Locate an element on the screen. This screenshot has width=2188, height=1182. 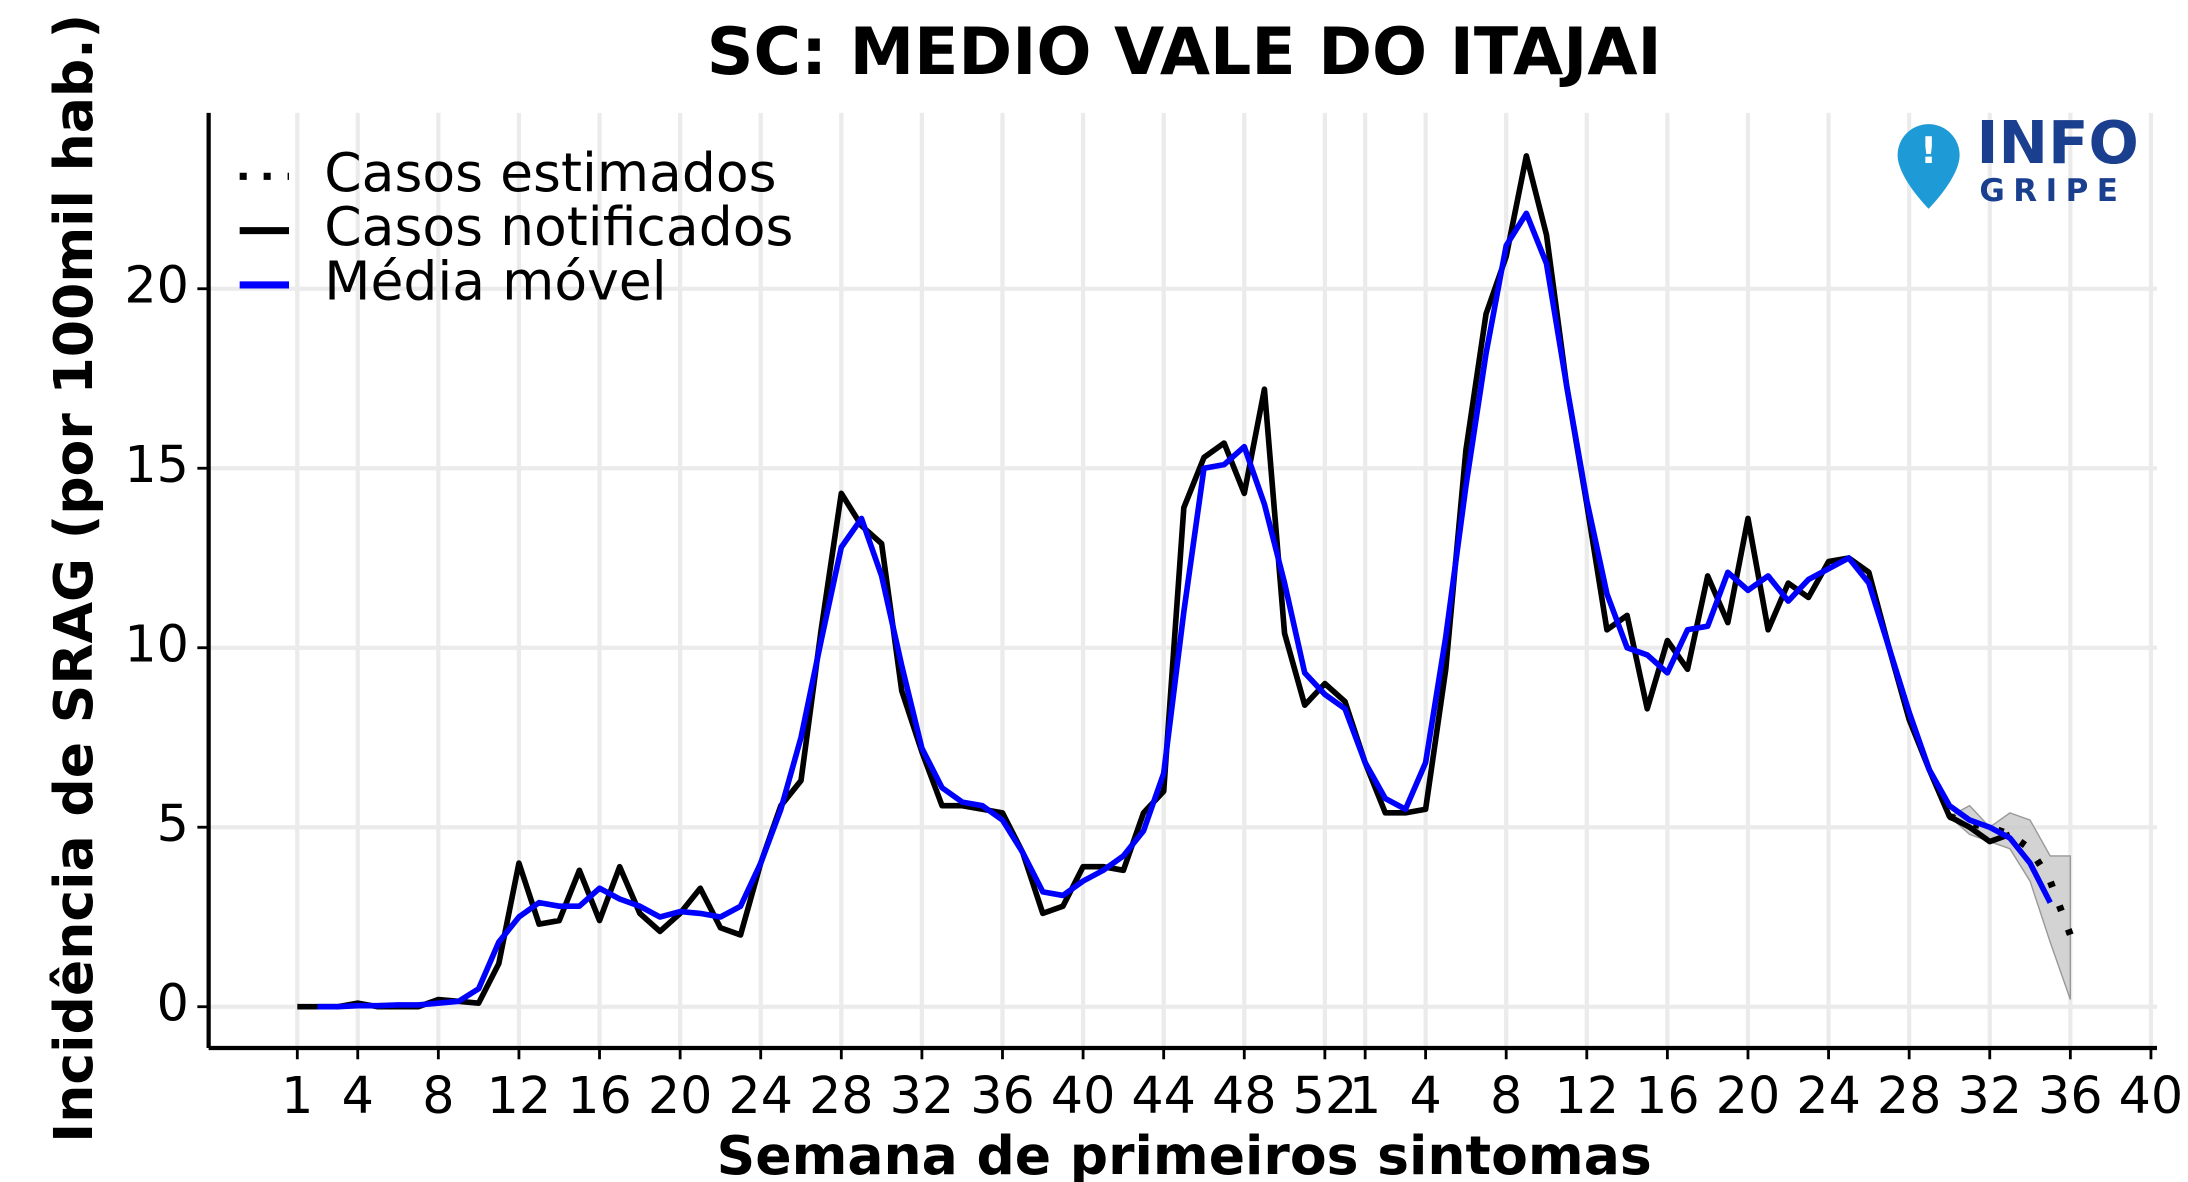
y-tick-label: 0 is located at coordinates (173, 1003).